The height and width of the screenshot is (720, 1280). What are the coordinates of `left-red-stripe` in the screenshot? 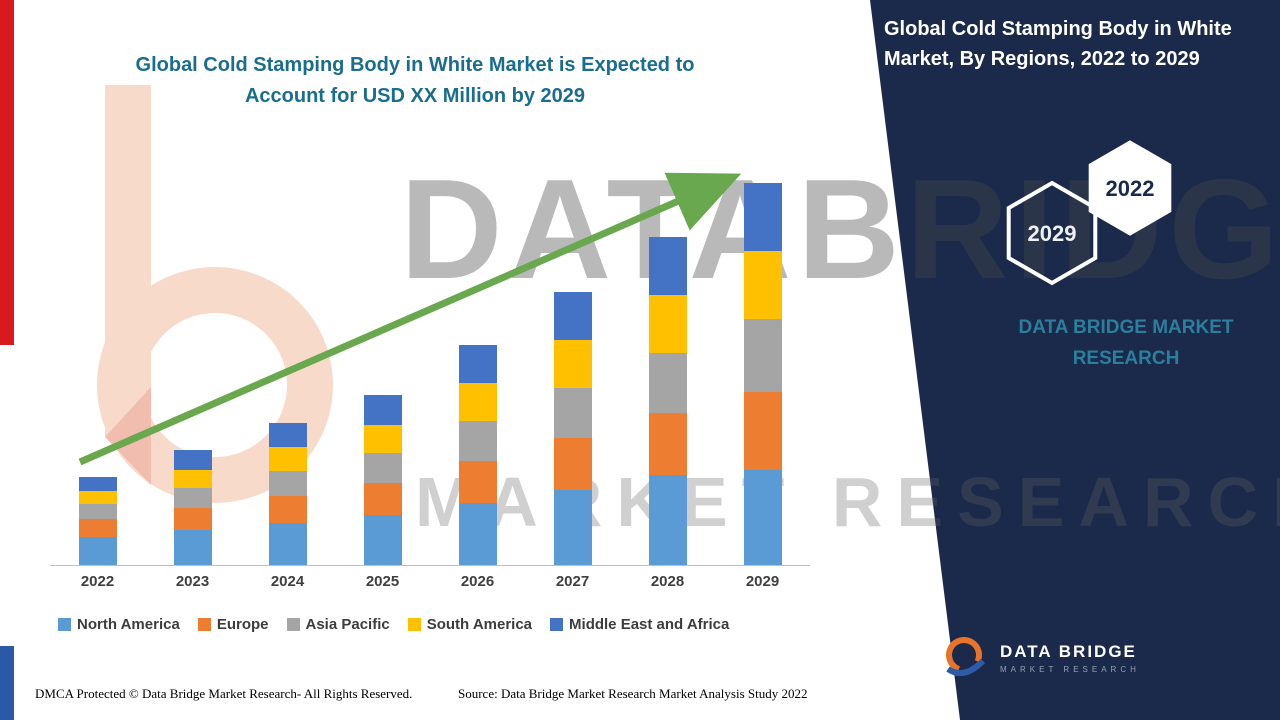 It's located at (7, 172).